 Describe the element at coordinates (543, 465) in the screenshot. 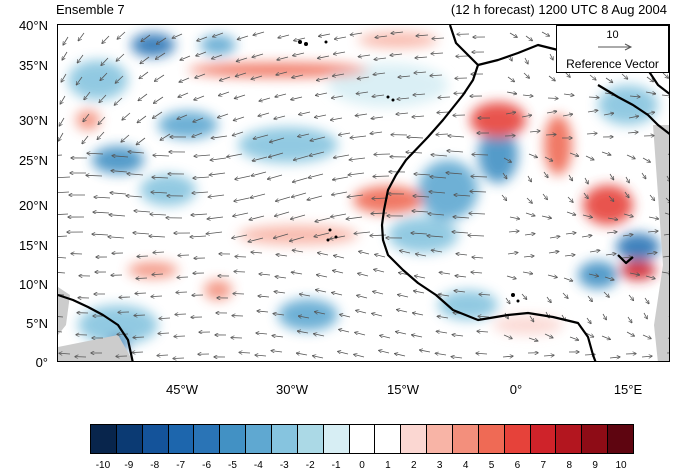

I see `colorbar-label: 7` at that location.